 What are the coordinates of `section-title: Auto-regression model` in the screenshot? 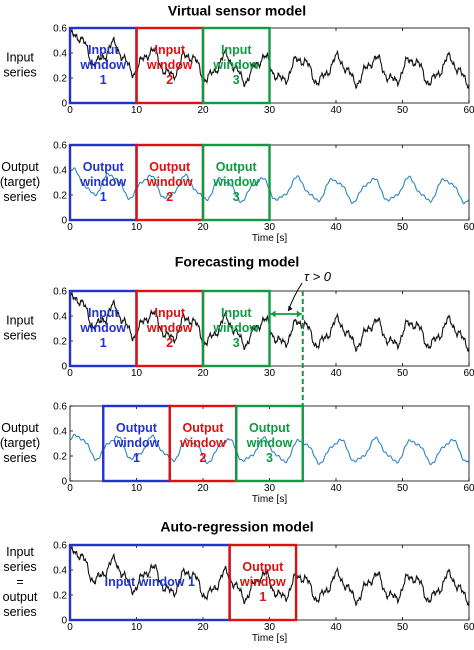 It's located at (236, 527).